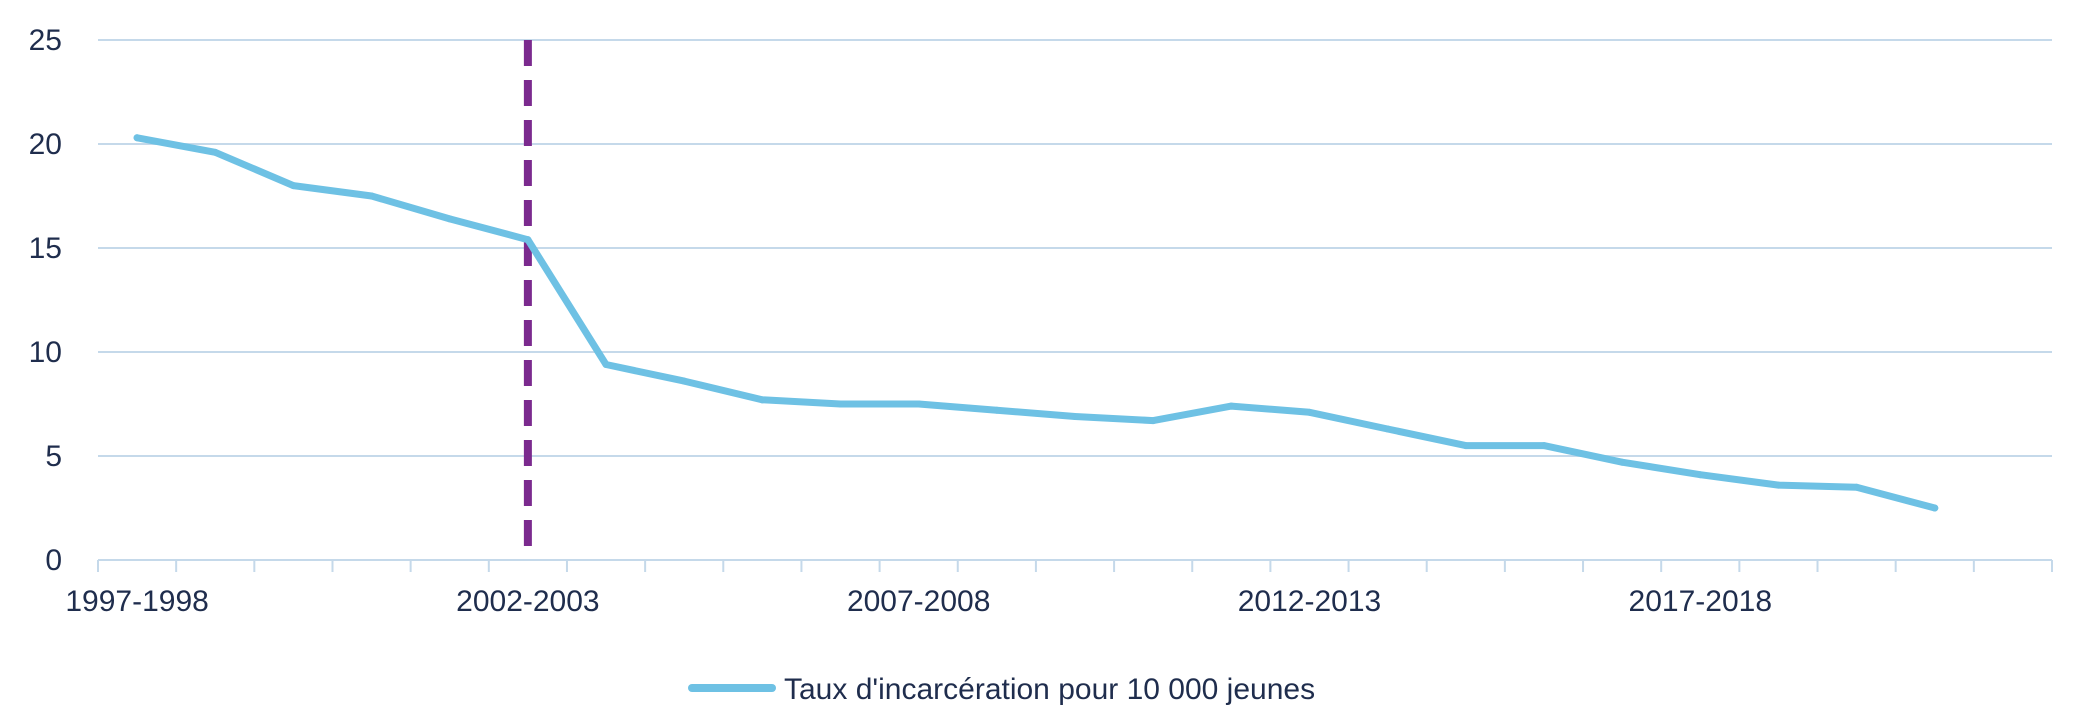  I want to click on y-tick-label: 5, so click(53, 456).